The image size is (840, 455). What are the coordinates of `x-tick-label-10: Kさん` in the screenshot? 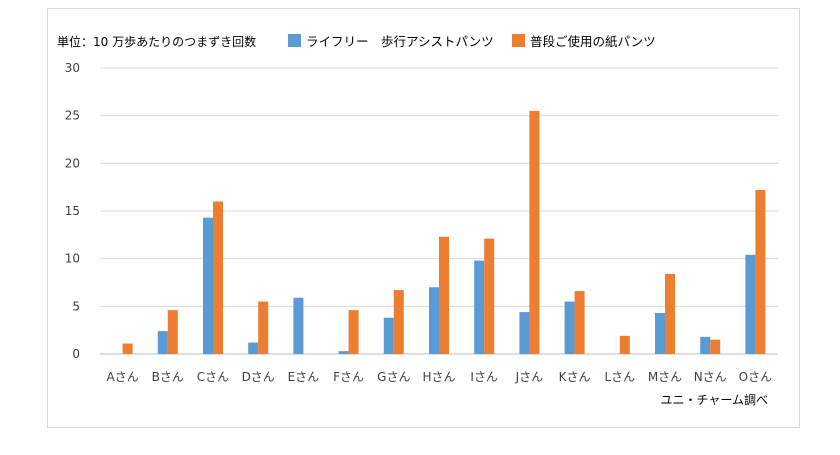 It's located at (575, 377).